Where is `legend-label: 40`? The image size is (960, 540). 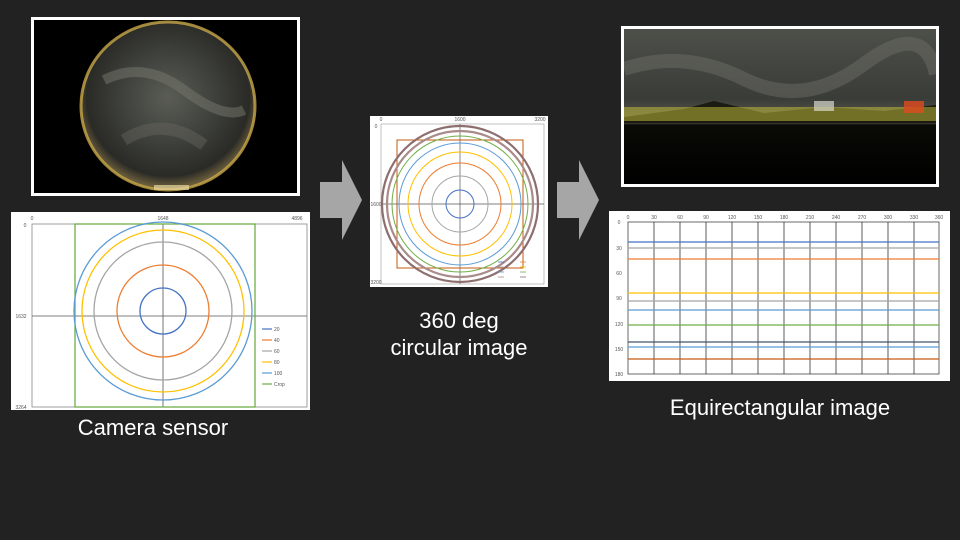
legend-label: 40 is located at coordinates (277, 341).